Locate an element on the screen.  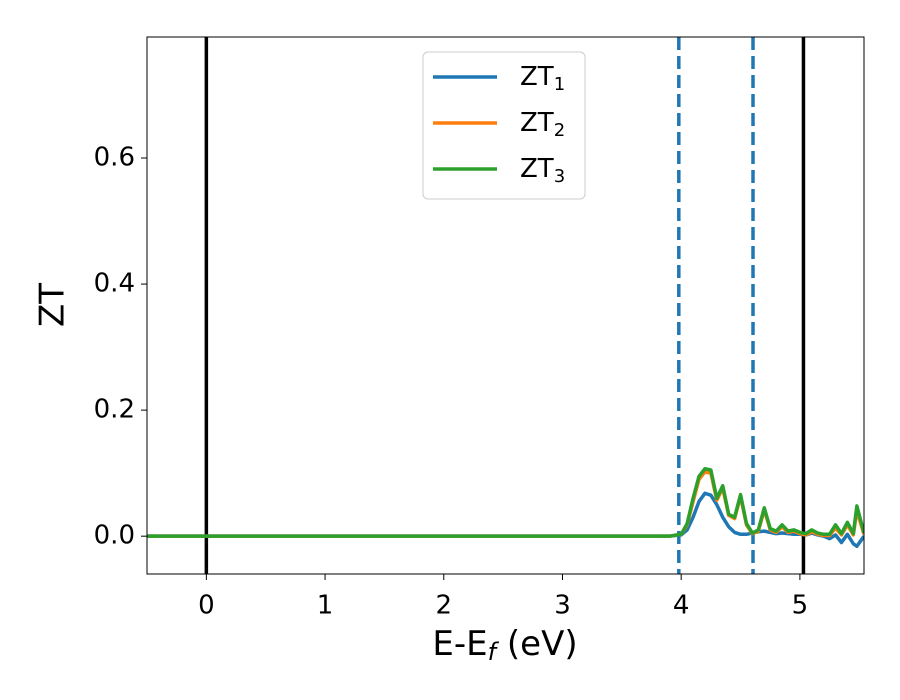
y-tick-label: 0.0 is located at coordinates (114, 536).